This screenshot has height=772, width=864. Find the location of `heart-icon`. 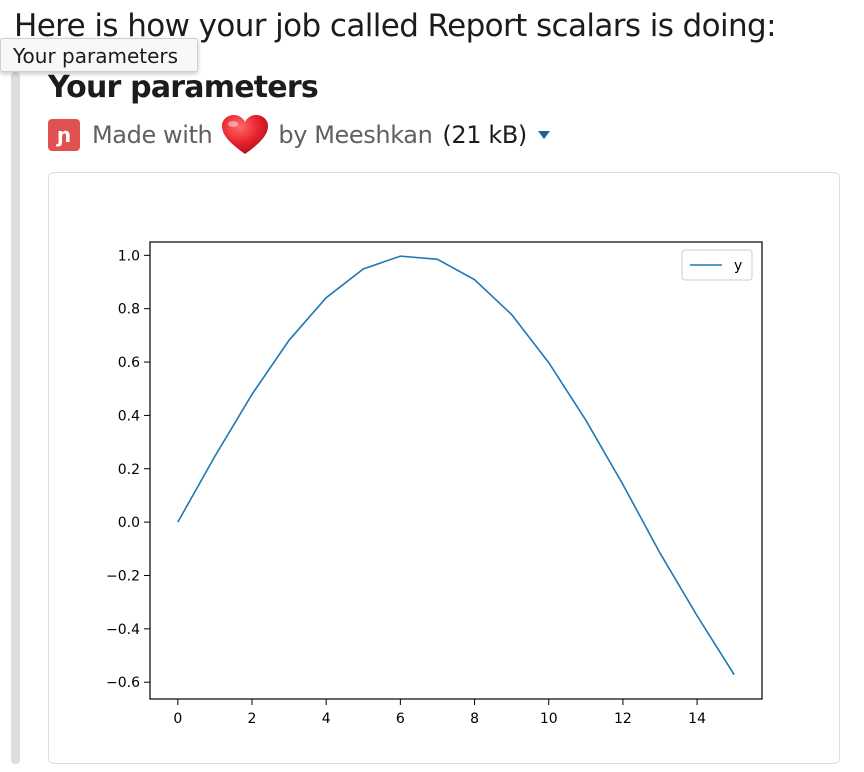

heart-icon is located at coordinates (245, 134).